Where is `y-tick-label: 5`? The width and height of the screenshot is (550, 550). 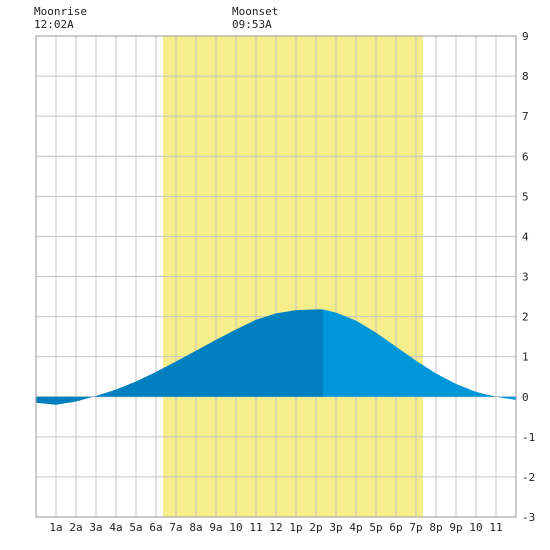
y-tick-label: 5 is located at coordinates (525, 196).